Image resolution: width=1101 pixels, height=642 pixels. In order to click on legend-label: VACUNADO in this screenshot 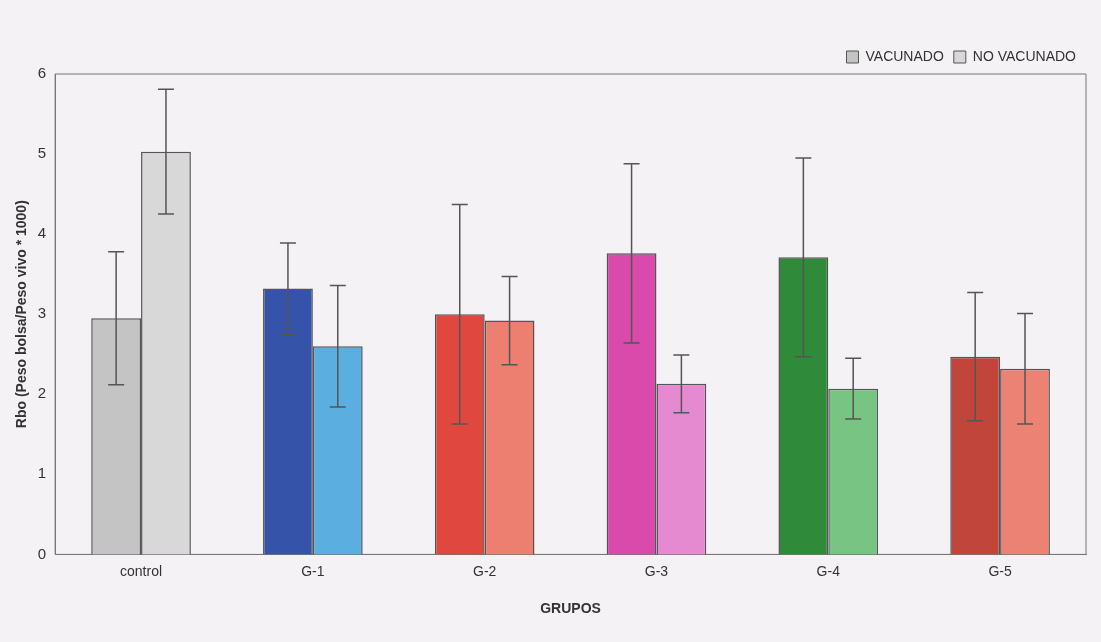, I will do `click(904, 55)`.